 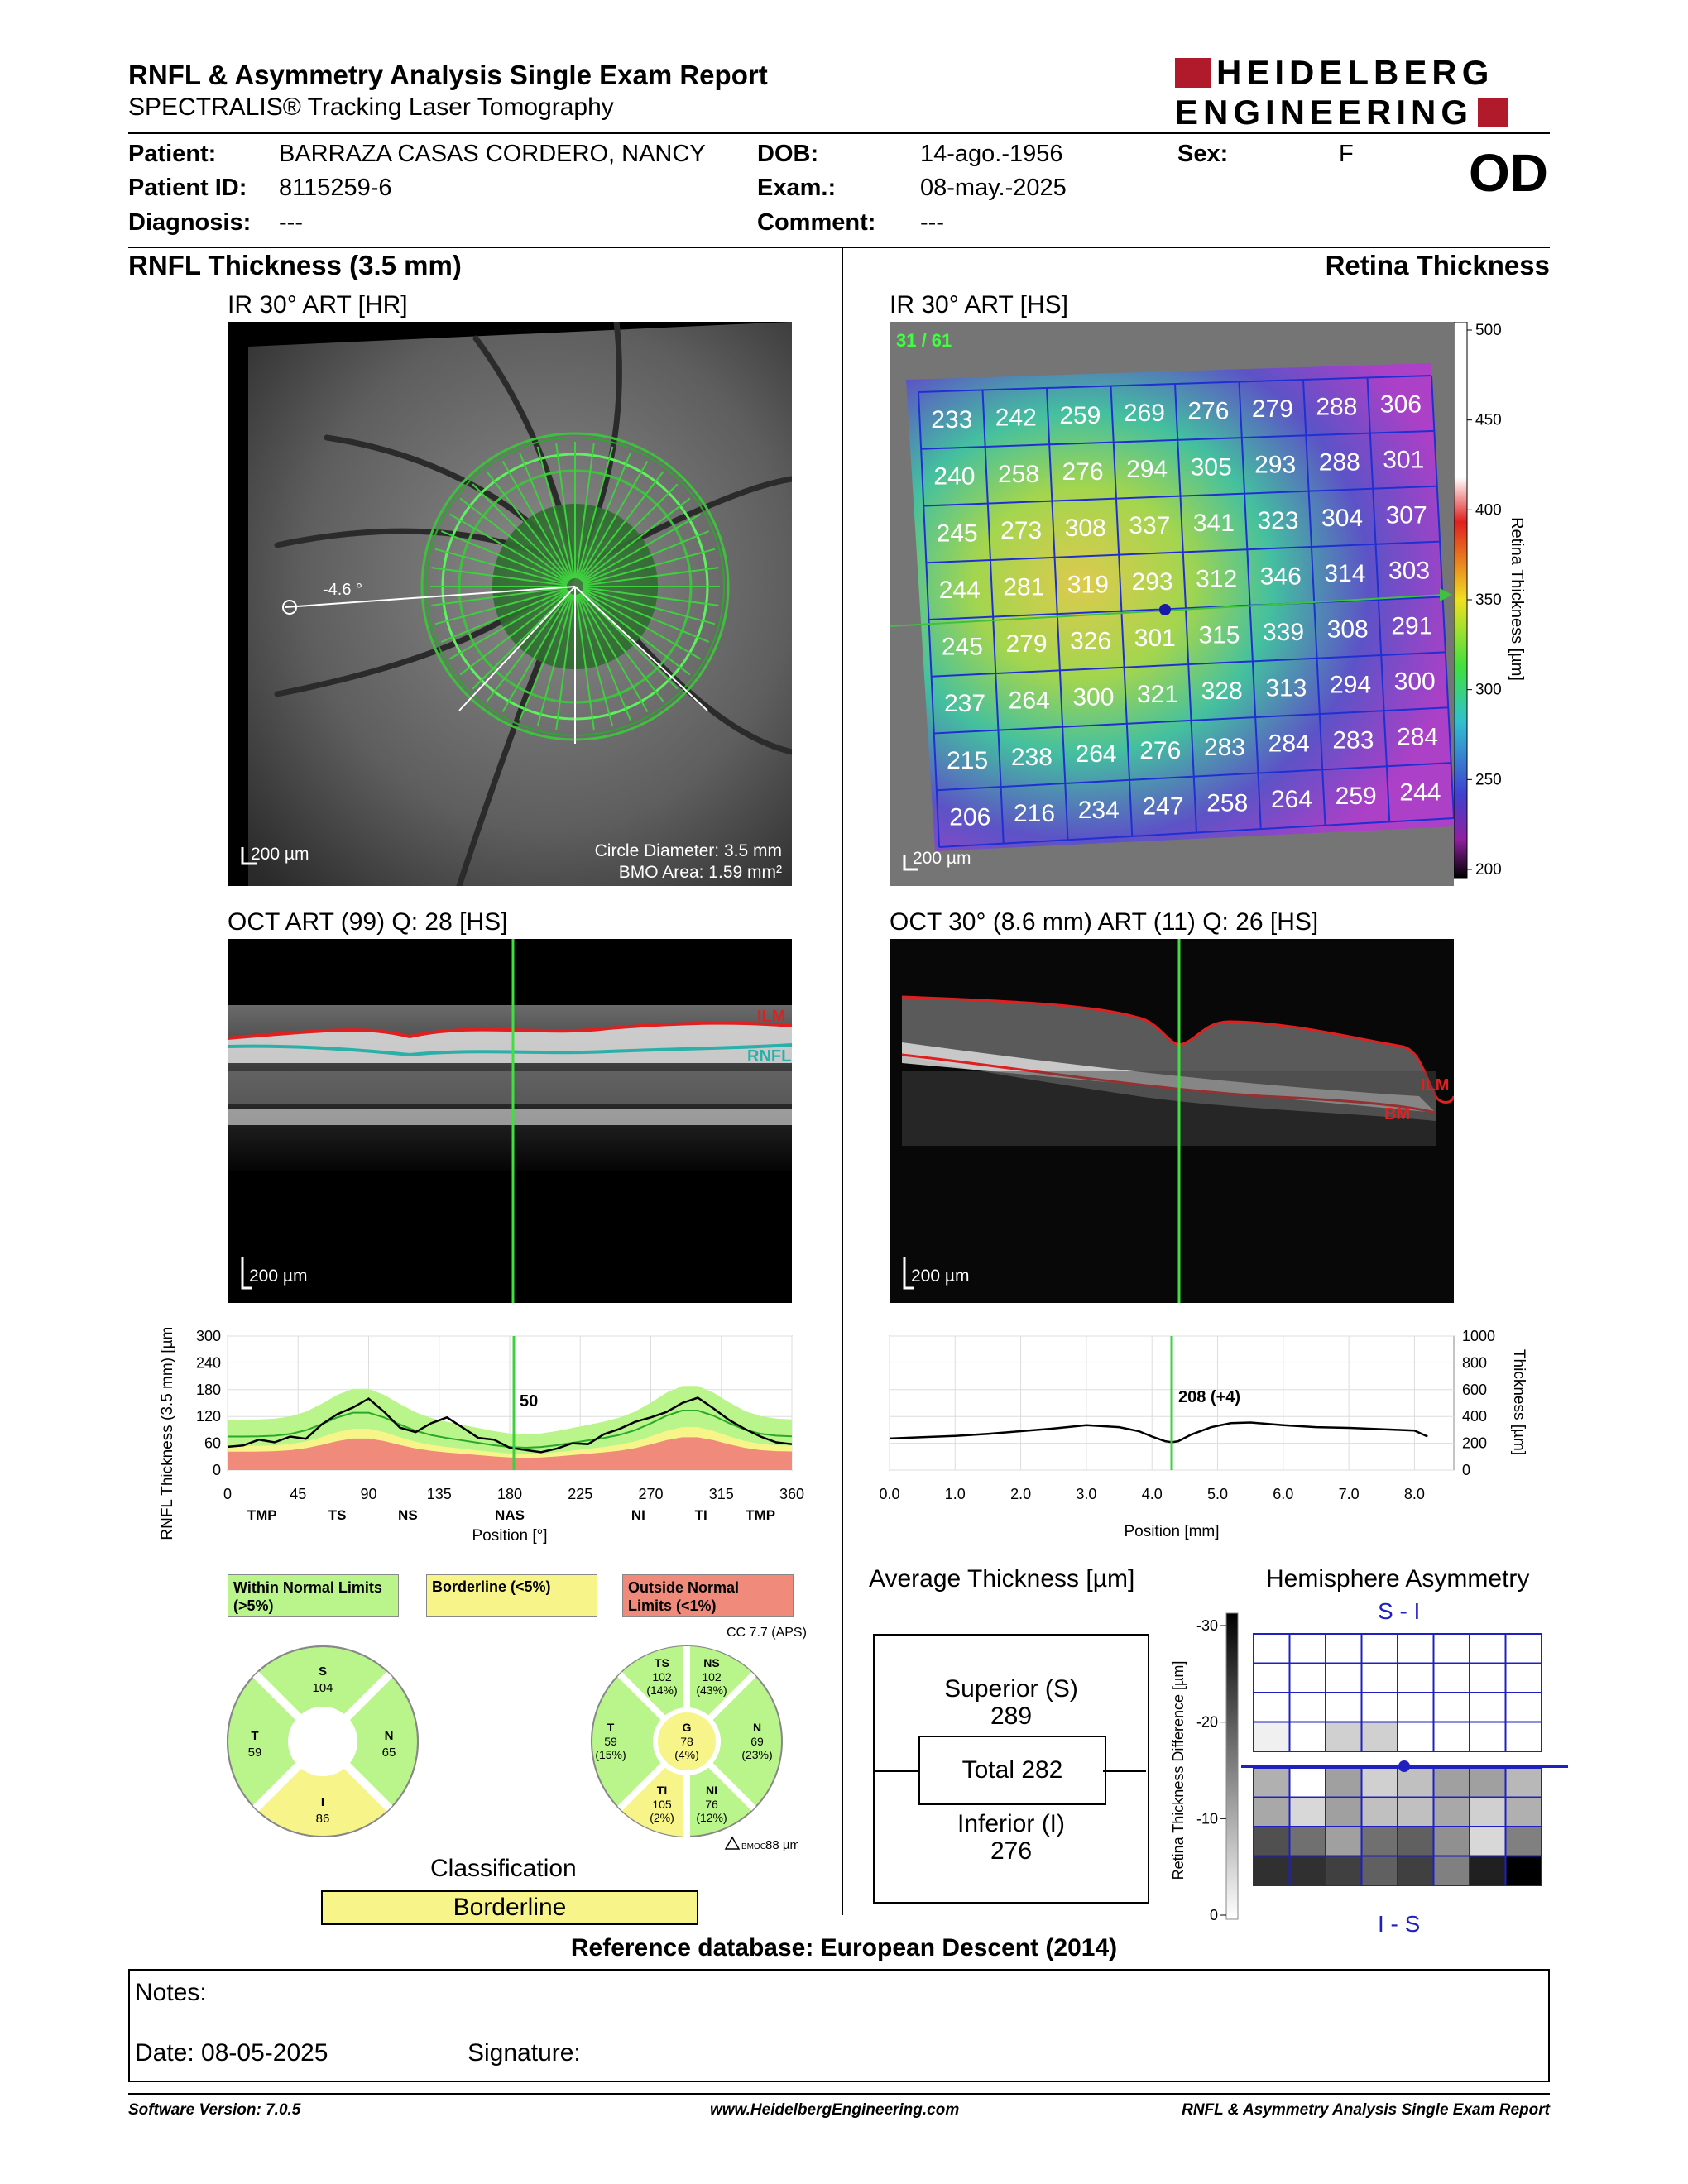 I want to click on hemisphere-tick: 0, so click(x=1214, y=1915).